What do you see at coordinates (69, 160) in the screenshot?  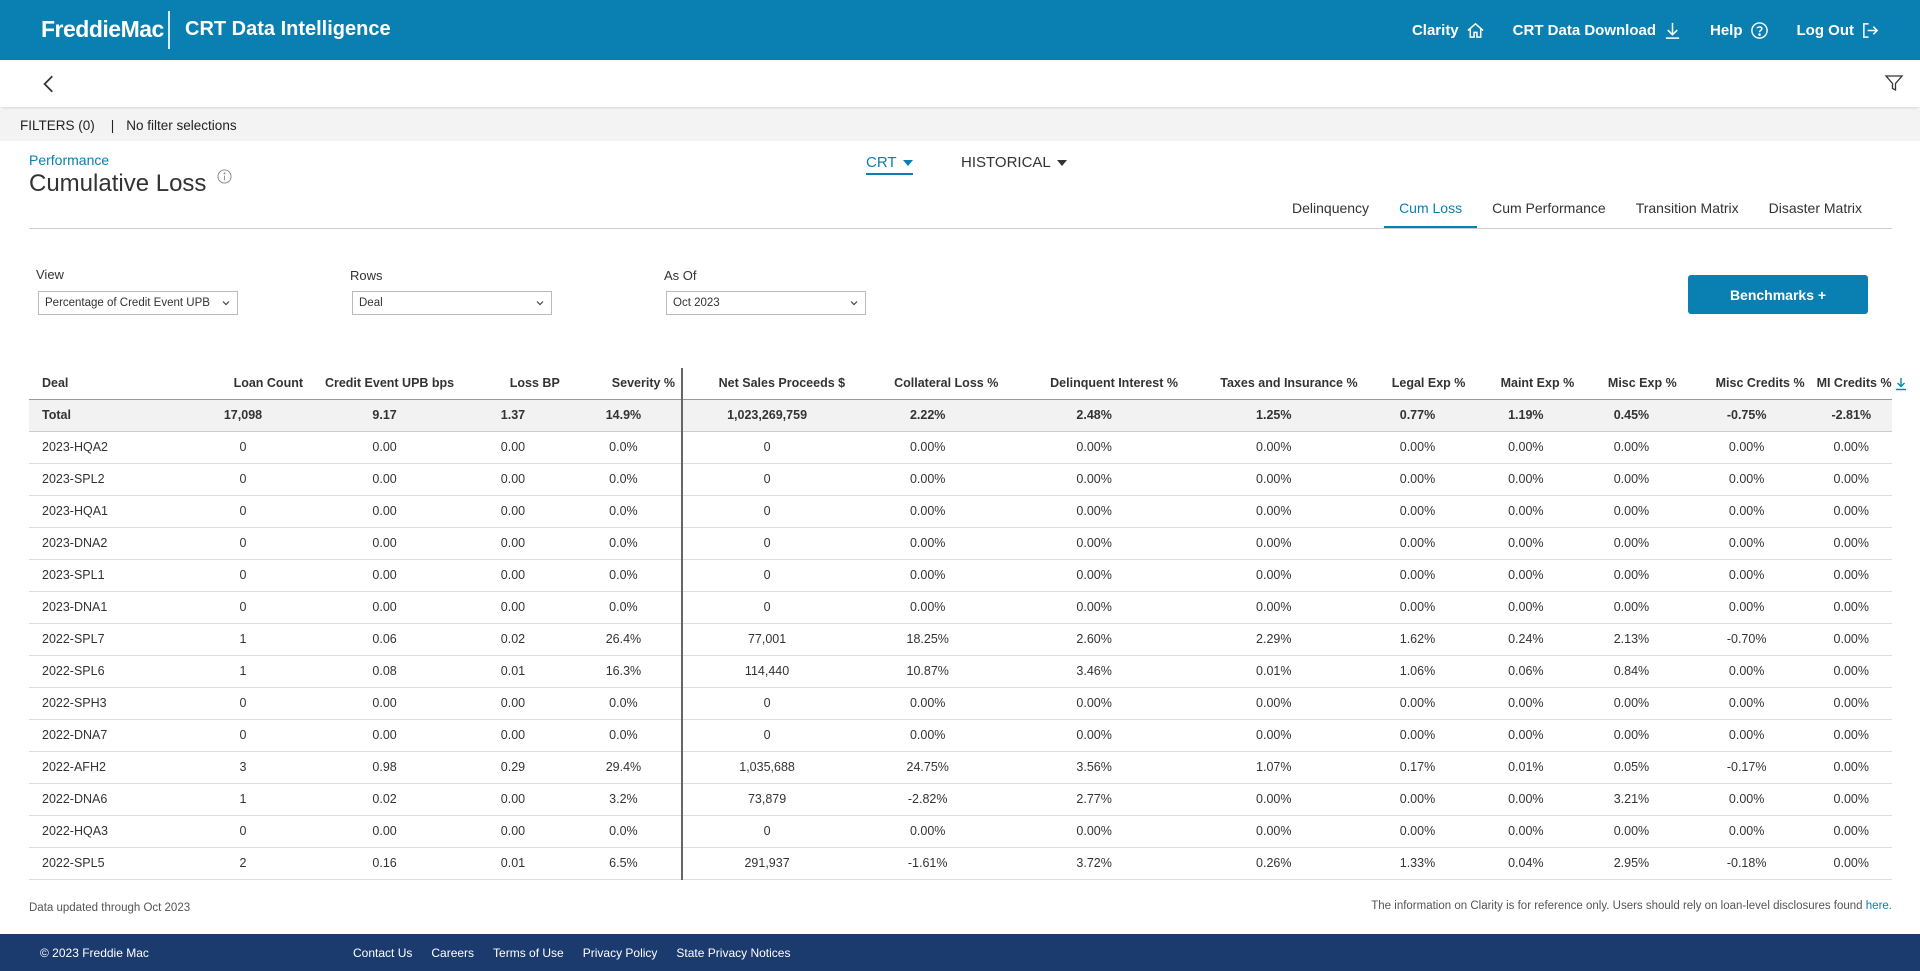 I see `breadcrumb: Performance` at bounding box center [69, 160].